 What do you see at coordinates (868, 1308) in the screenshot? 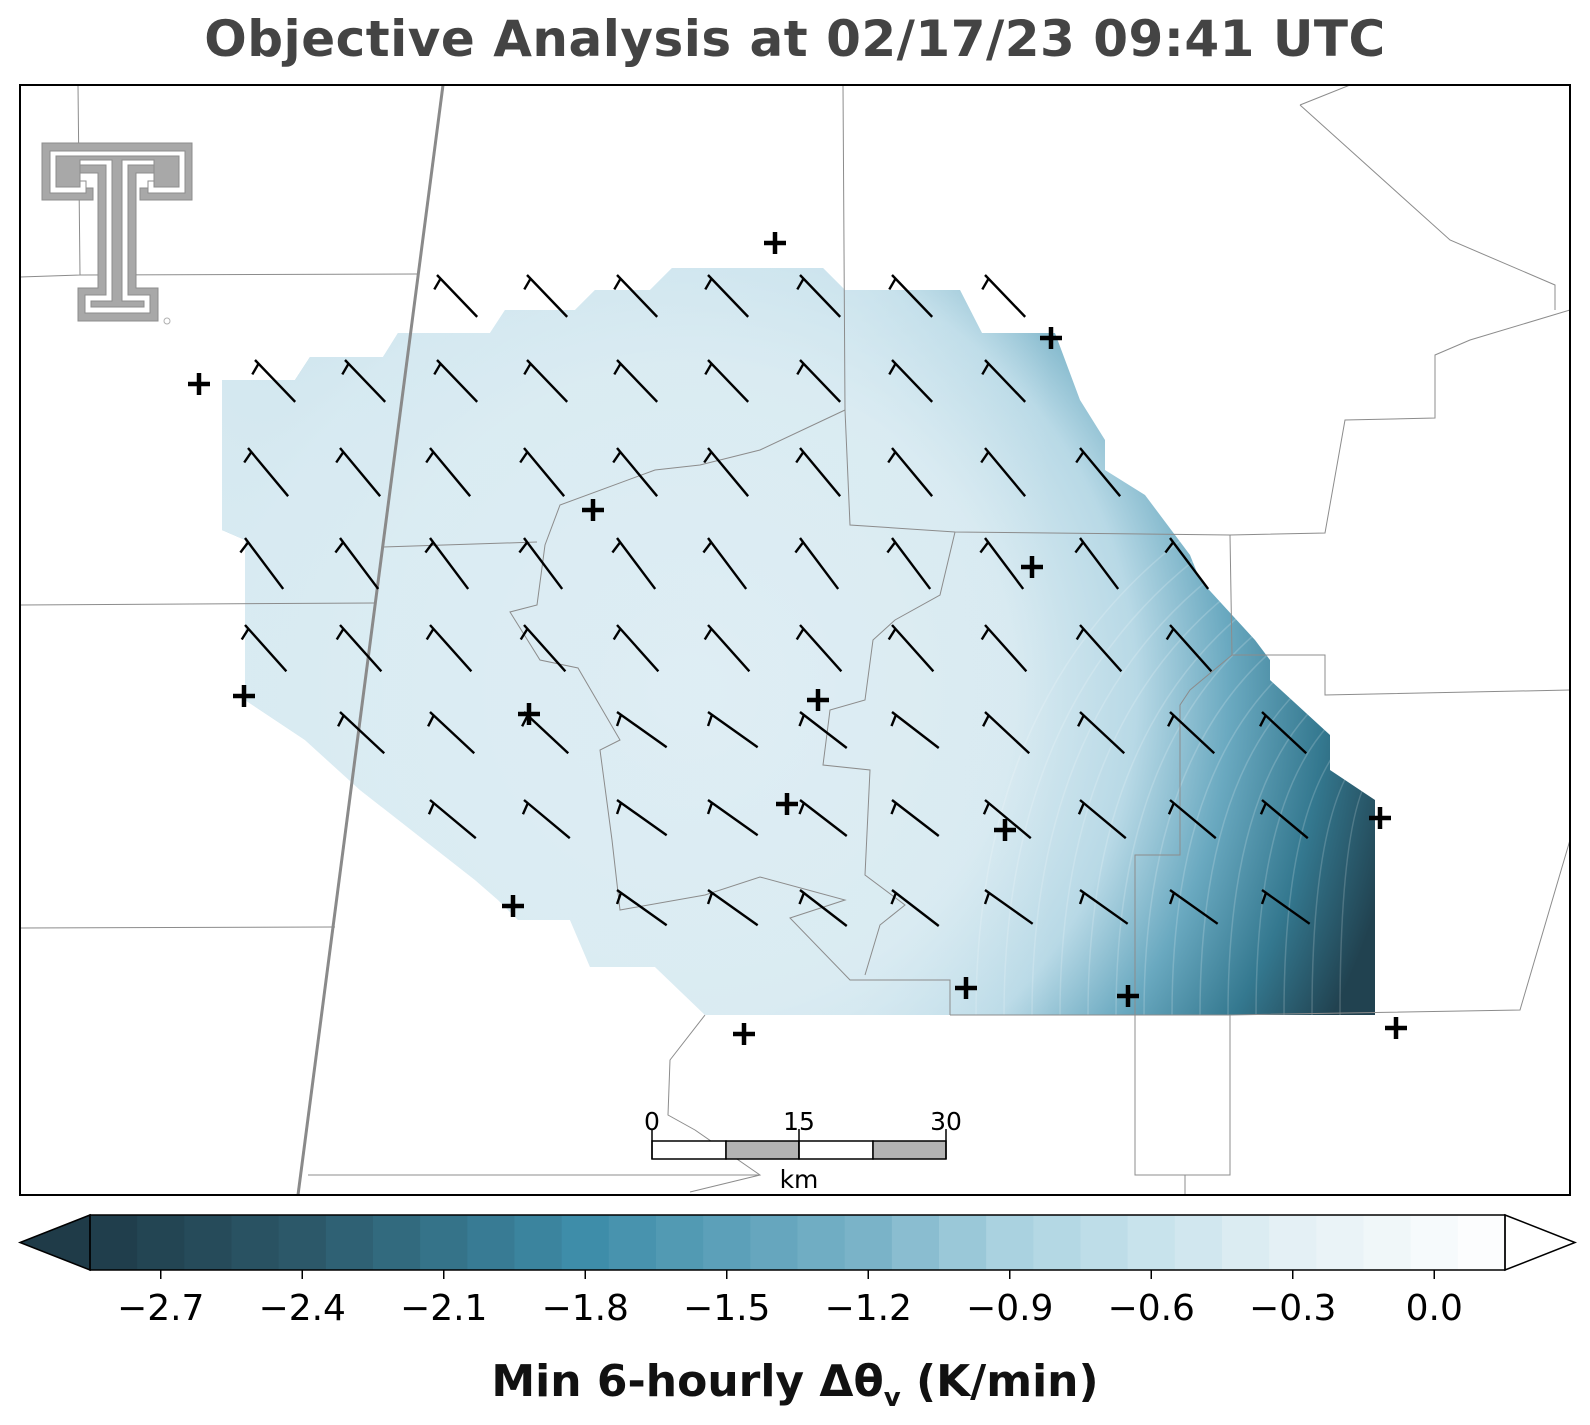
I see `colorbar-tick-label: −1.2` at bounding box center [868, 1308].